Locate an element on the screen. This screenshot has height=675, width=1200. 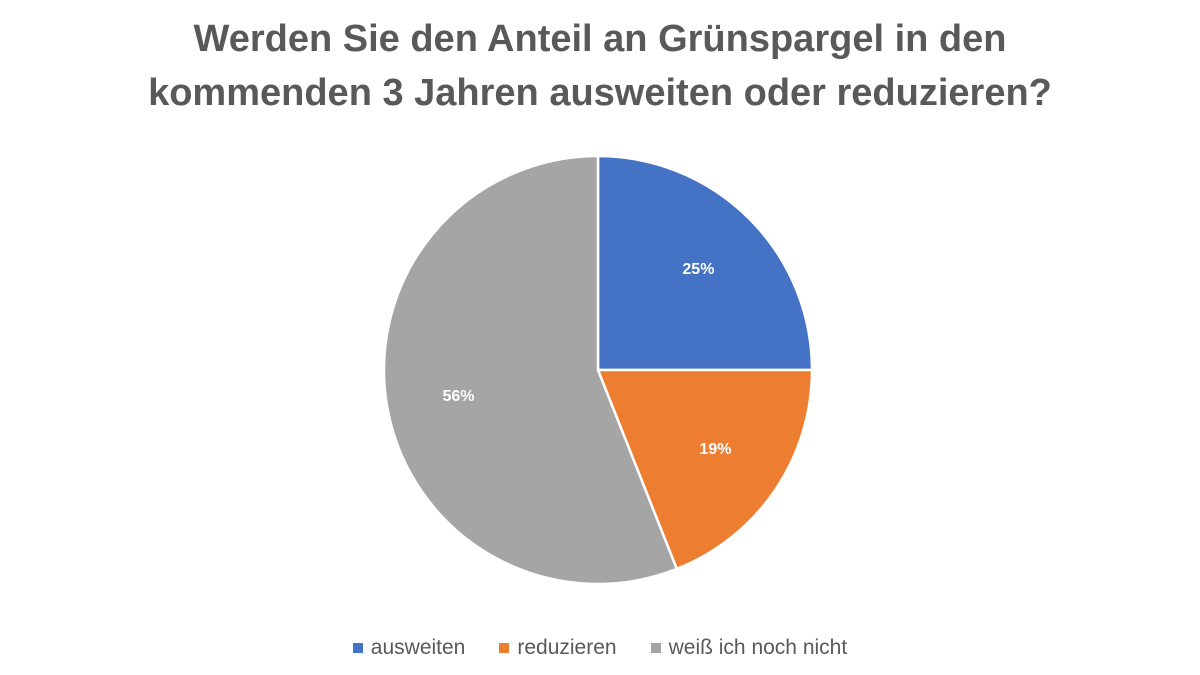
legend-label-ausweiten: ausweiten is located at coordinates (418, 647).